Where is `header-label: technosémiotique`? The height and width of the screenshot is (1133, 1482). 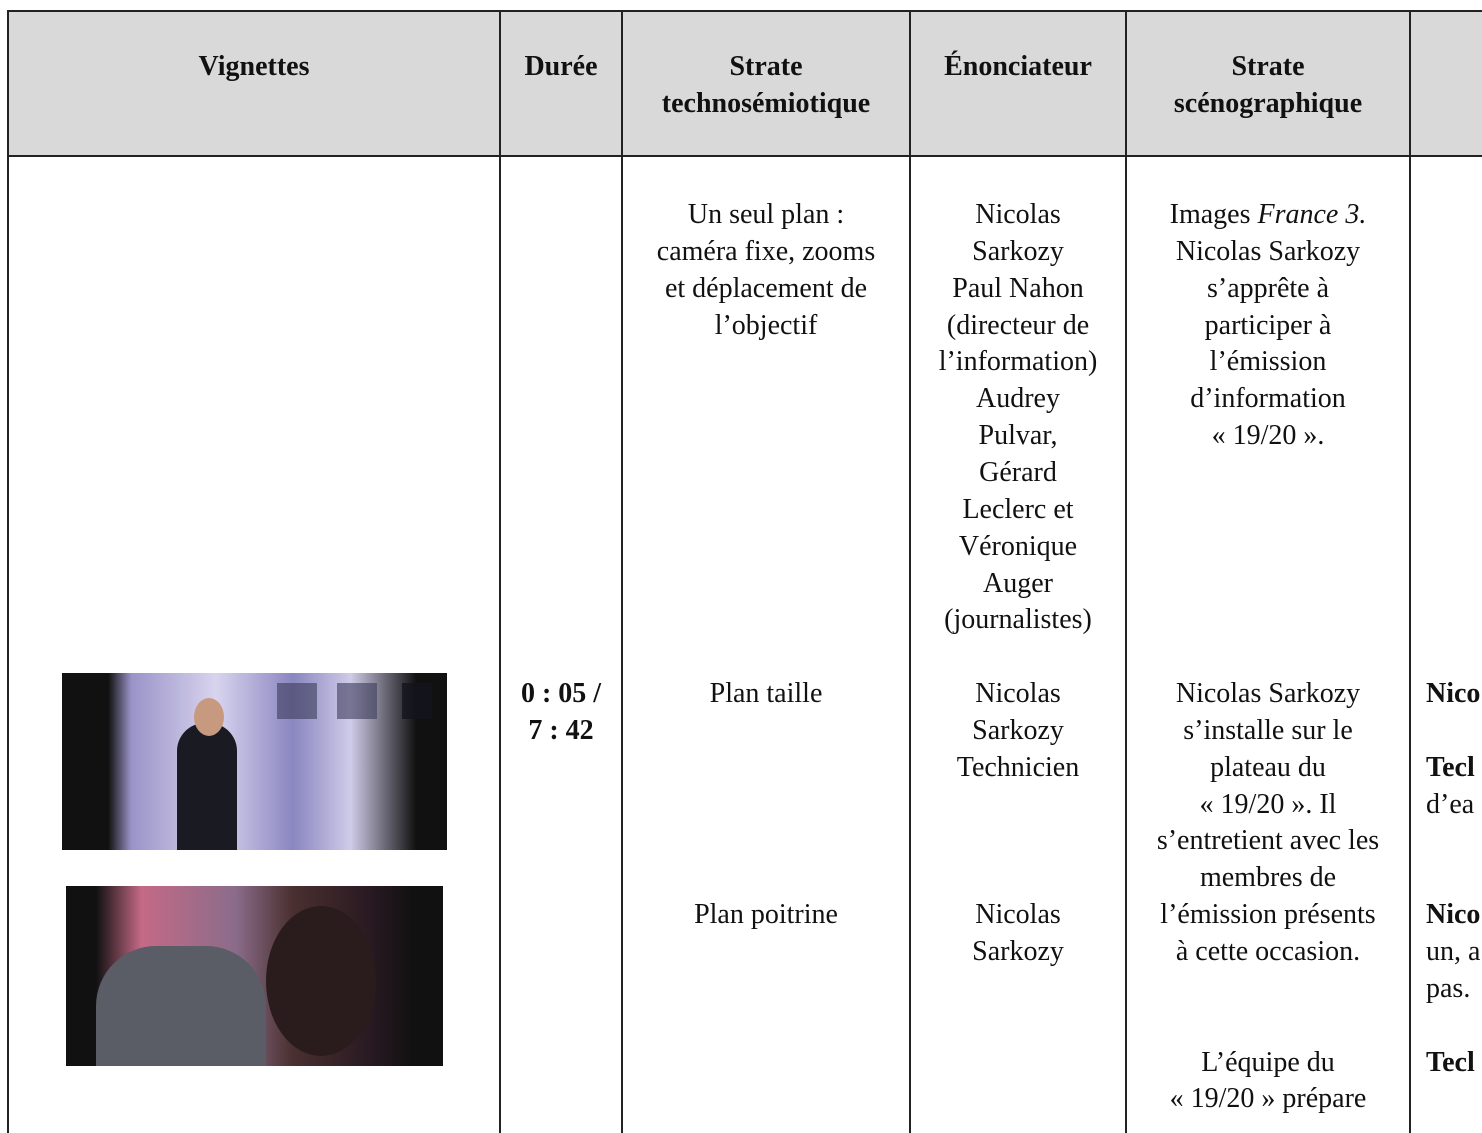 header-label: technosémiotique is located at coordinates (766, 103).